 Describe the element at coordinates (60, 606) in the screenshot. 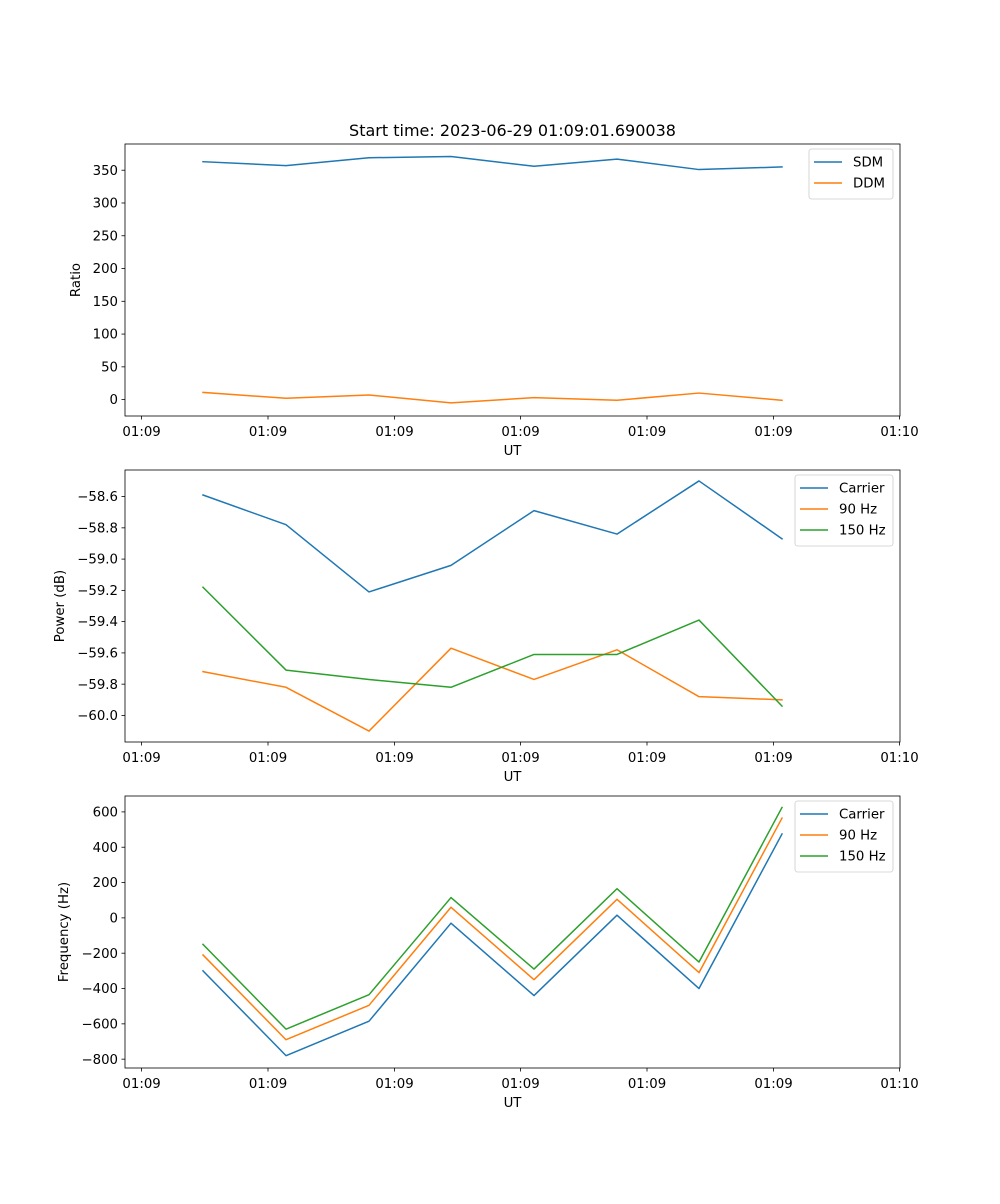

I see `y-axis-label: Power (dB)` at that location.